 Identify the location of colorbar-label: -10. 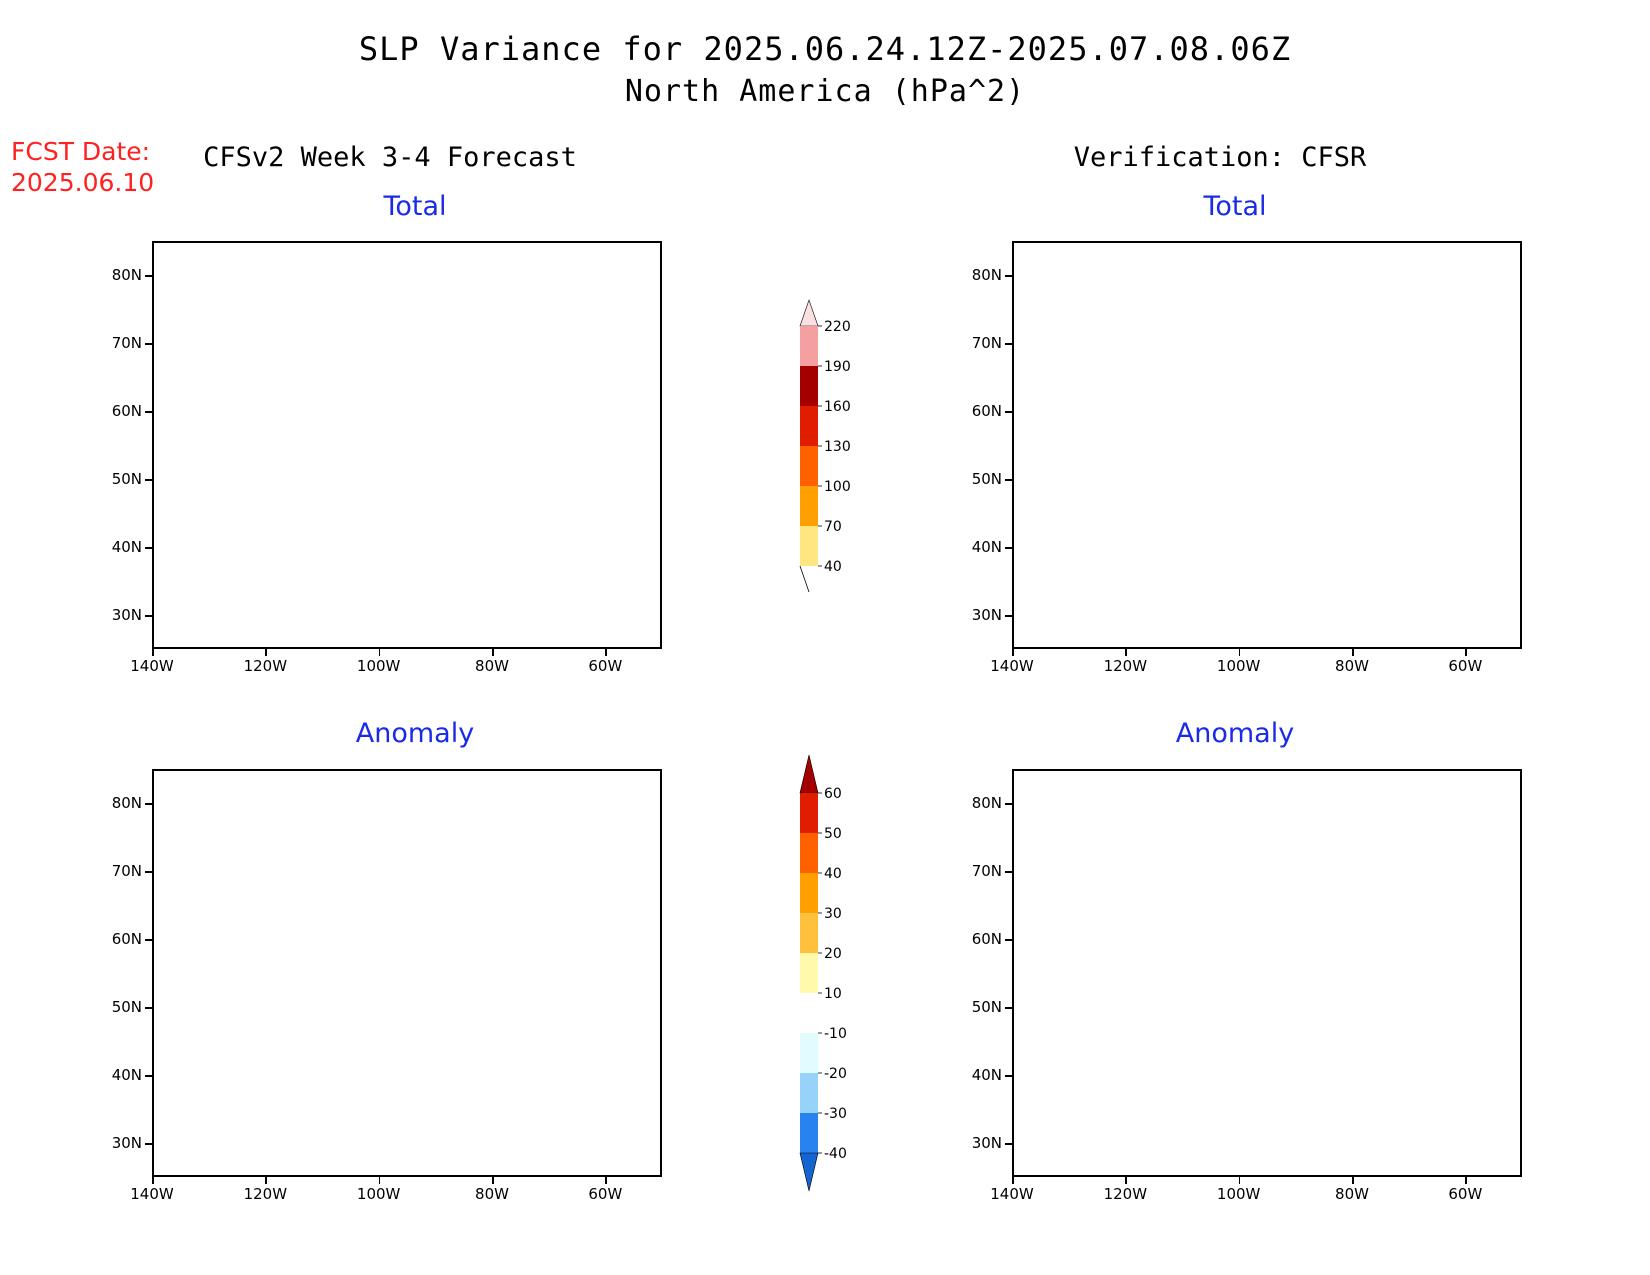
(835, 1034).